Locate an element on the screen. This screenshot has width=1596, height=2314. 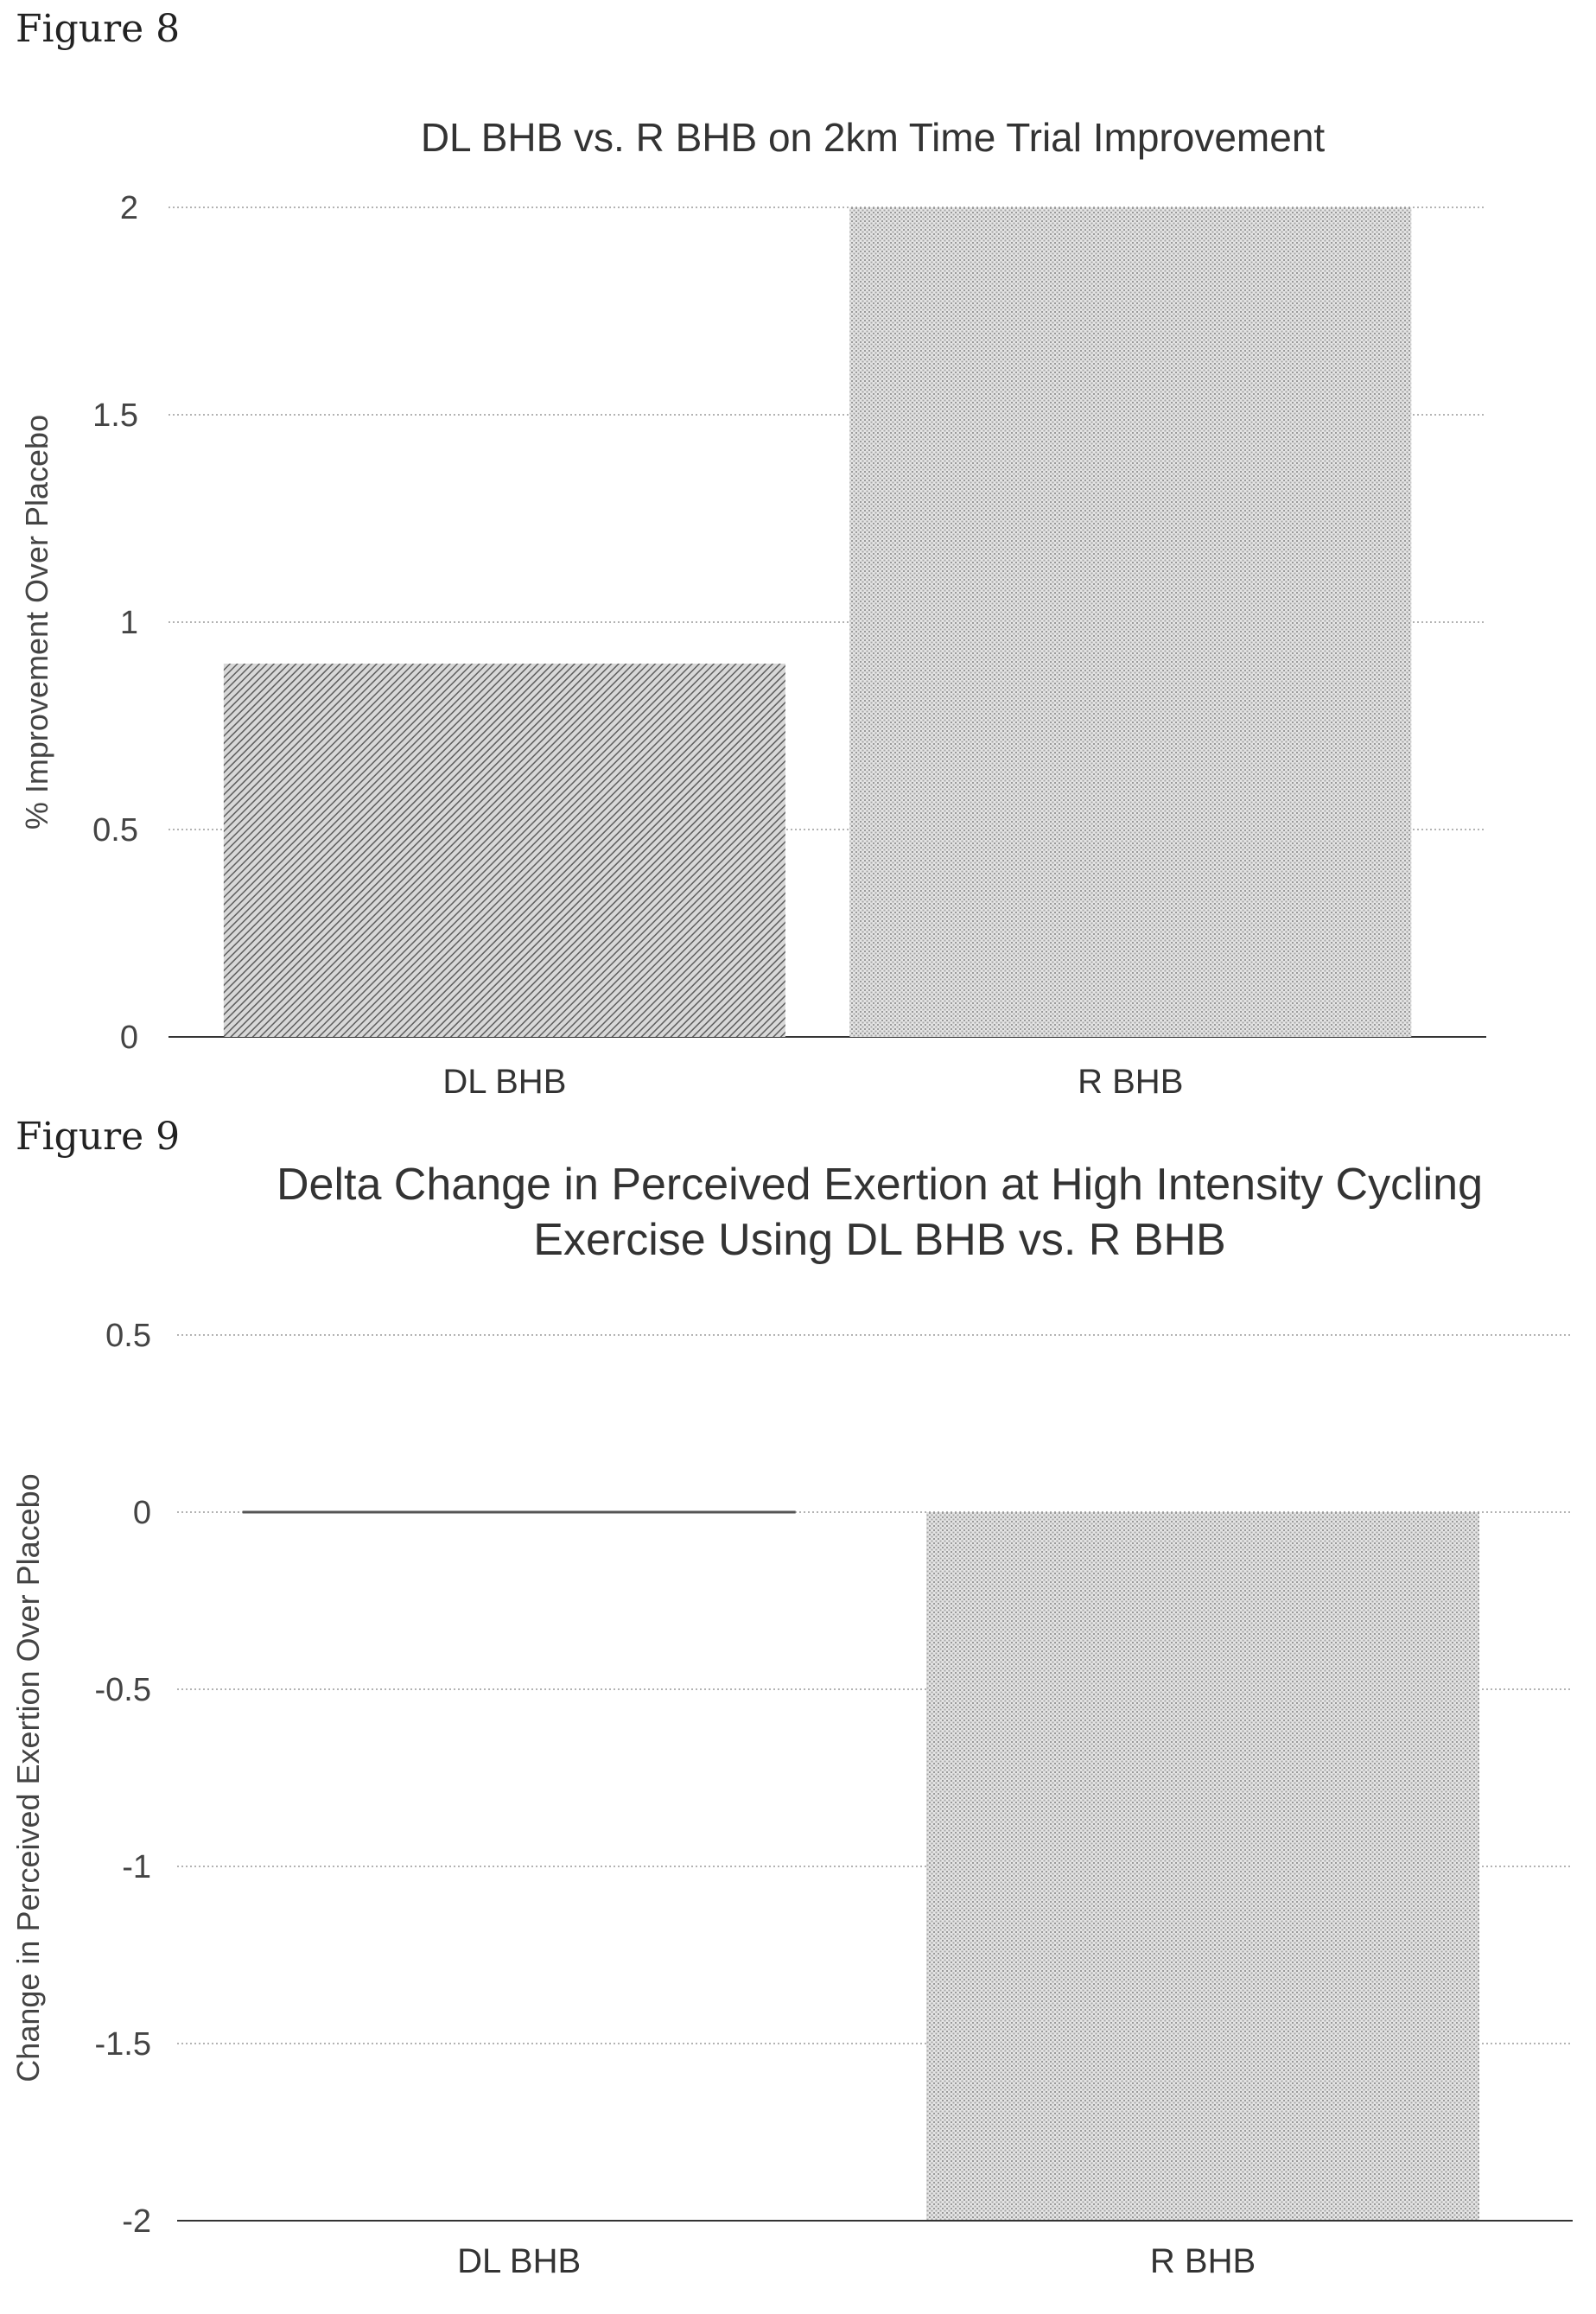
y-tick-label: 2 is located at coordinates (129, 208).